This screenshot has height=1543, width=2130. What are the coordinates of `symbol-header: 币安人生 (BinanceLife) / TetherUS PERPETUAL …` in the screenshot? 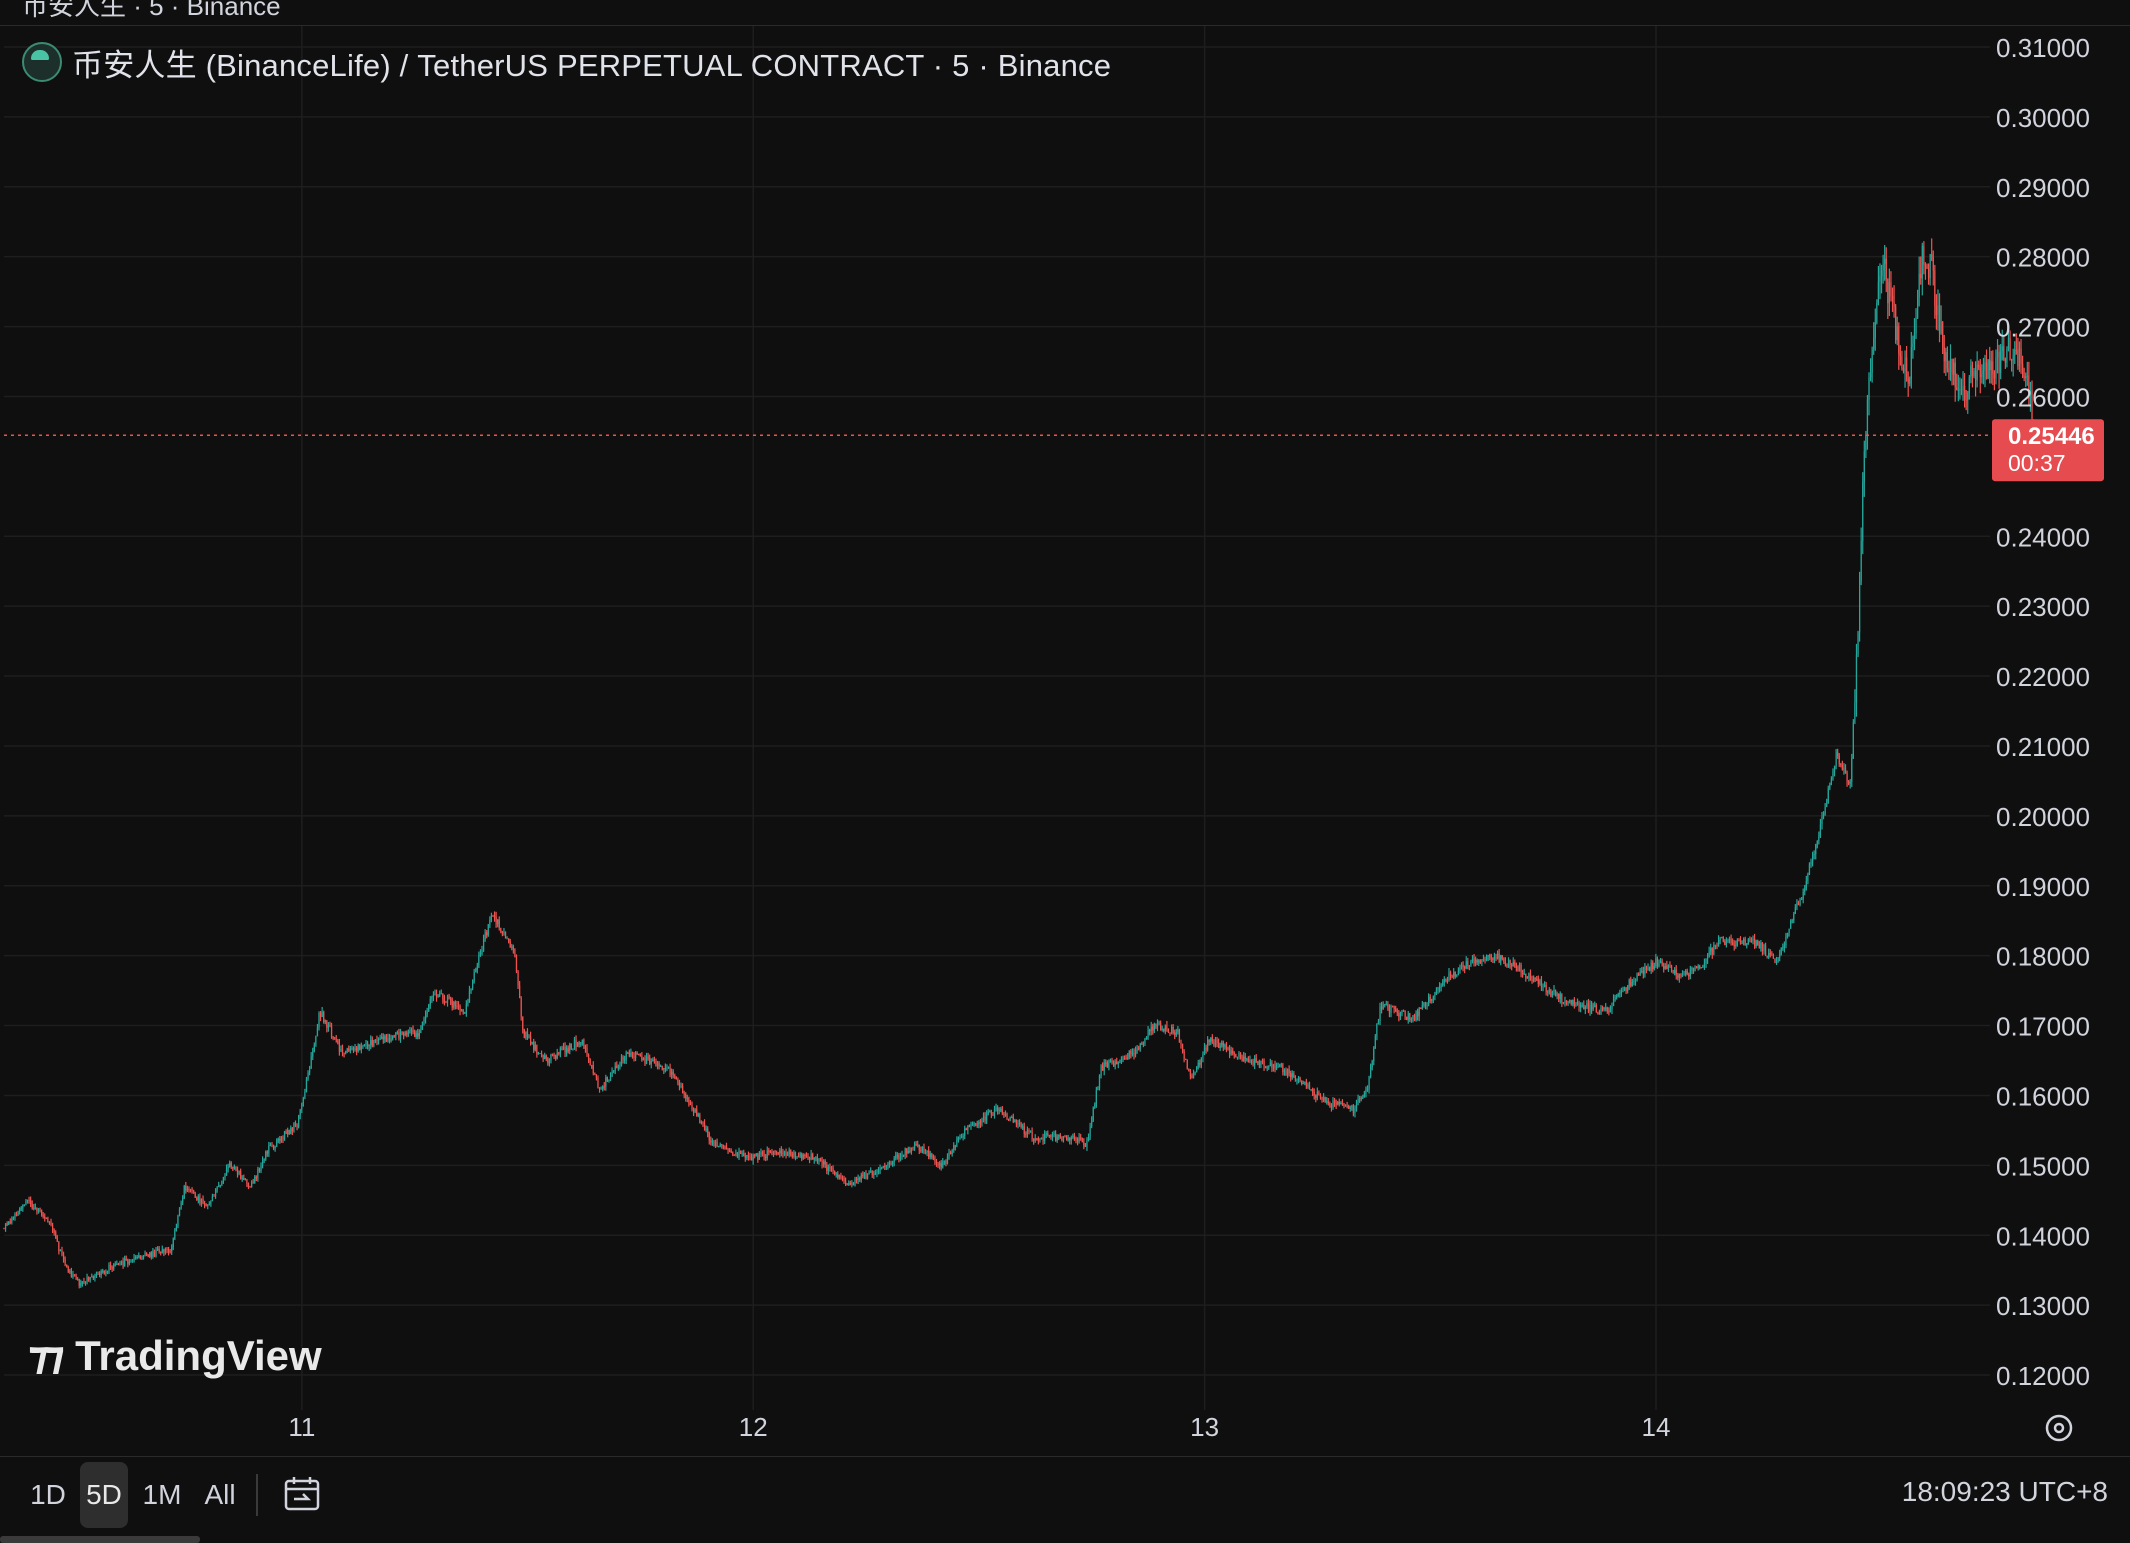 It's located at (566, 62).